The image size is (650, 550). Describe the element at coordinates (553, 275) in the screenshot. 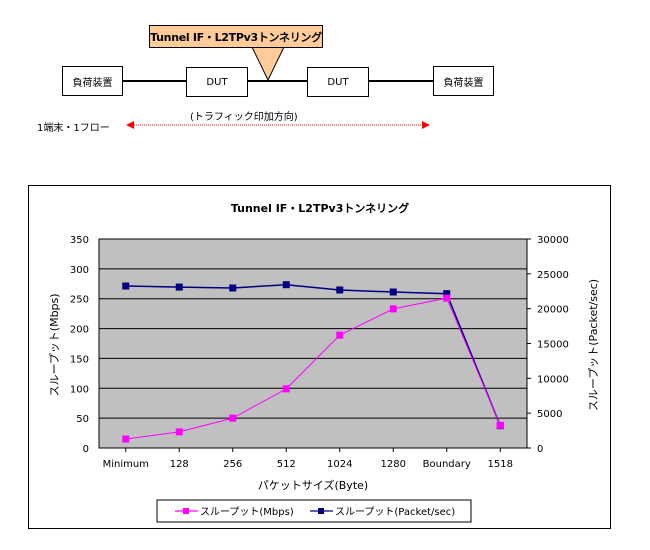

I see `right-tick-label: 25000` at that location.